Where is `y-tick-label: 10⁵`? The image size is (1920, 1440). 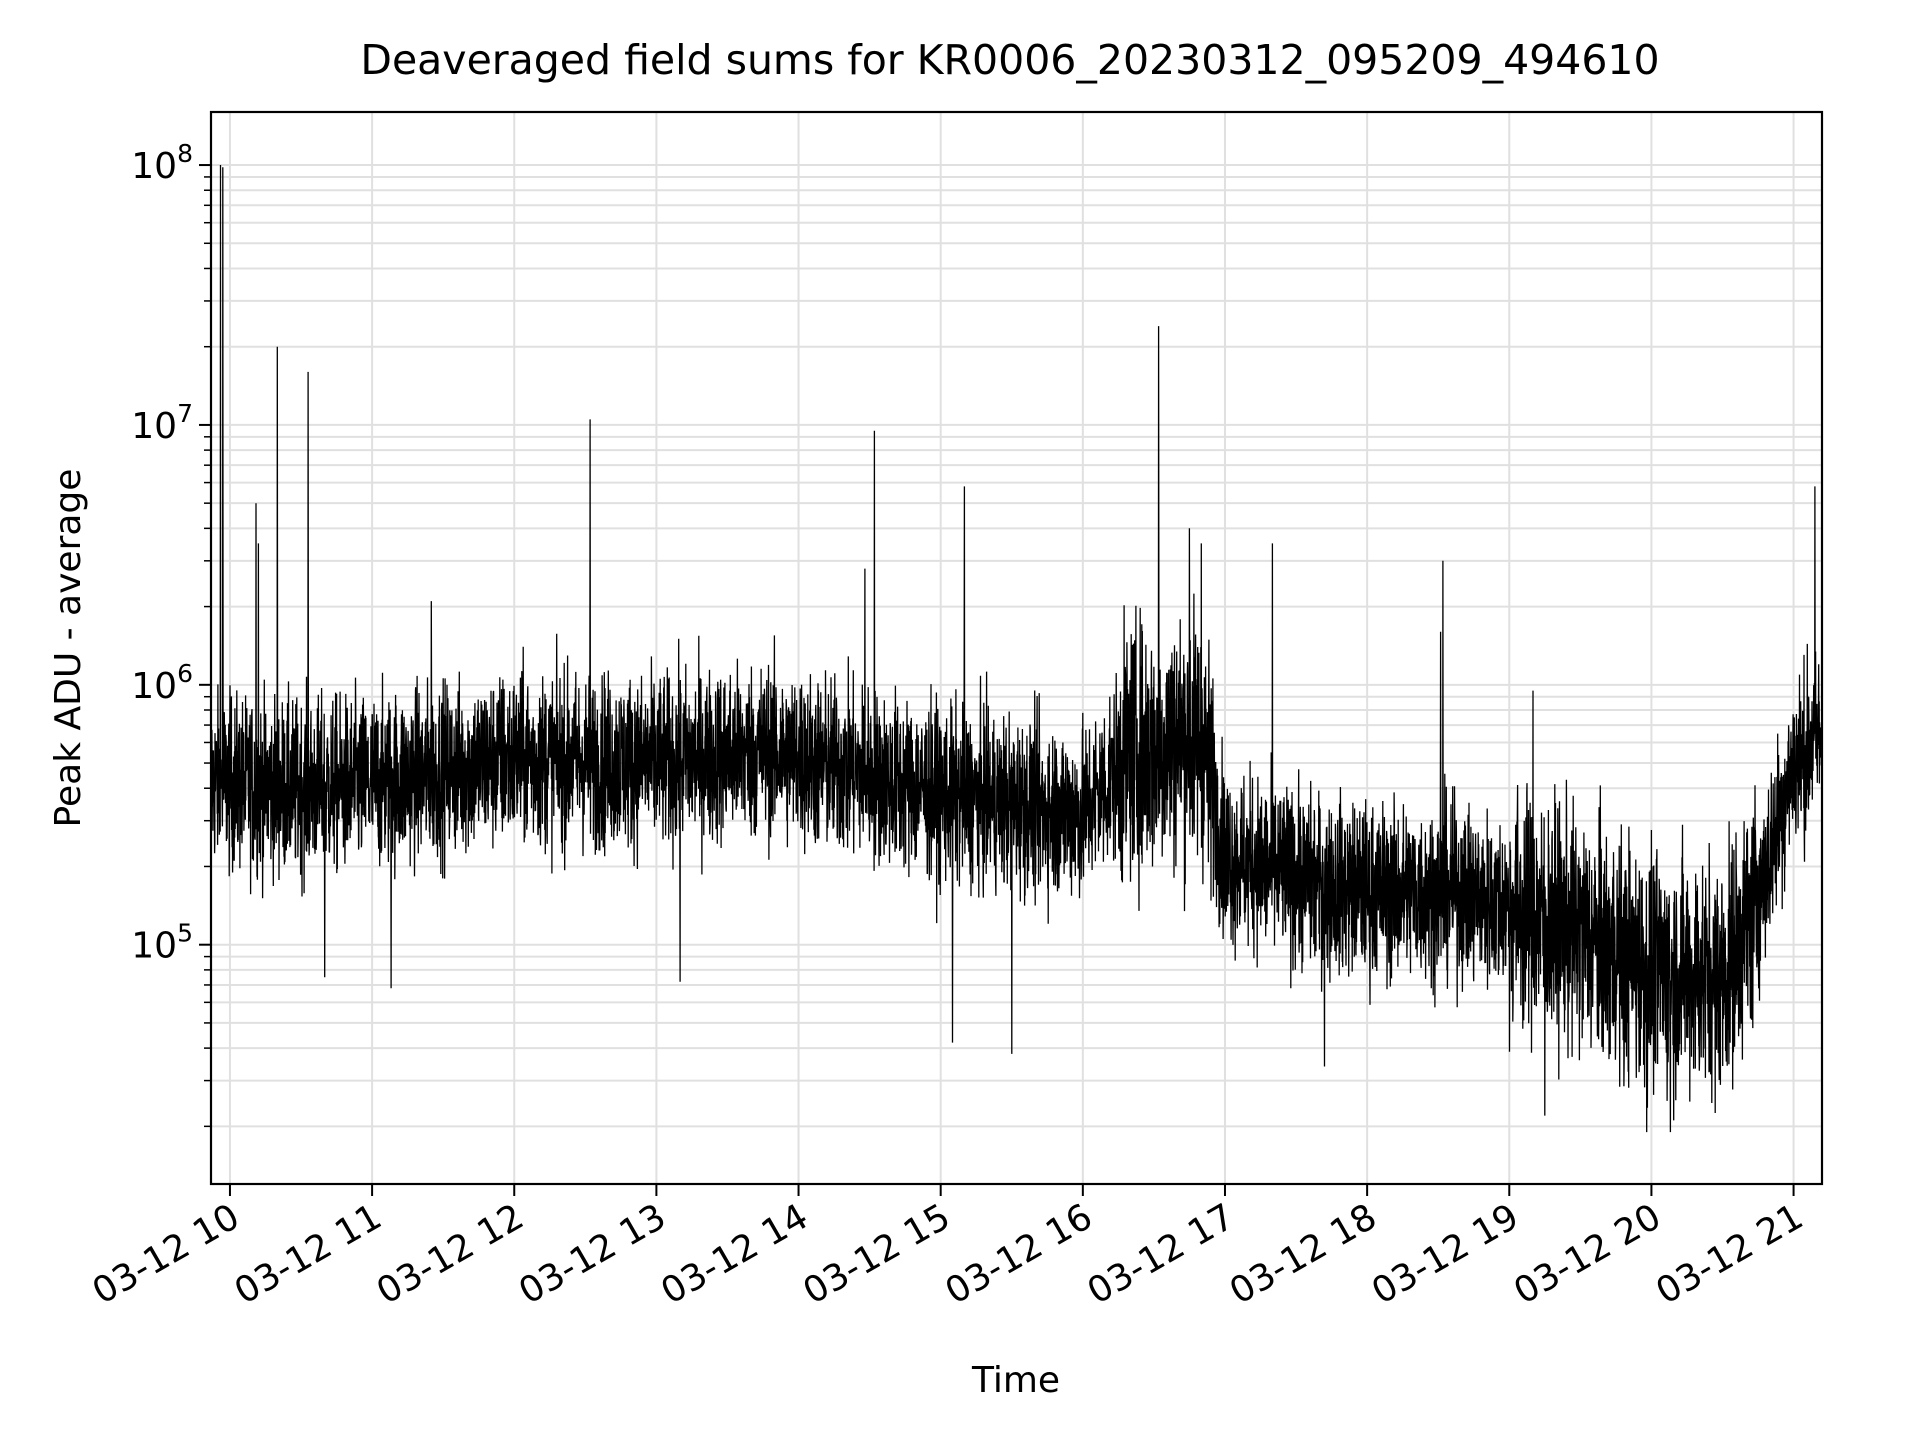 y-tick-label: 10⁵ is located at coordinates (162, 943).